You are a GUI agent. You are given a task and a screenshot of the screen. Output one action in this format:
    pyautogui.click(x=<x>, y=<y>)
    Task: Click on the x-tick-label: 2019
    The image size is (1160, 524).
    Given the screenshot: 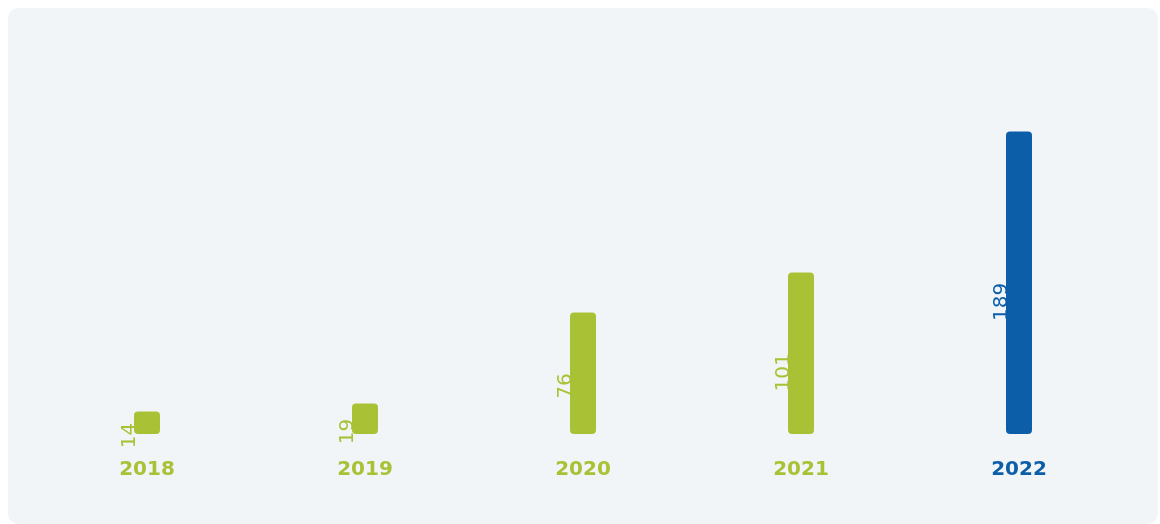 What is the action you would take?
    pyautogui.click(x=365, y=468)
    